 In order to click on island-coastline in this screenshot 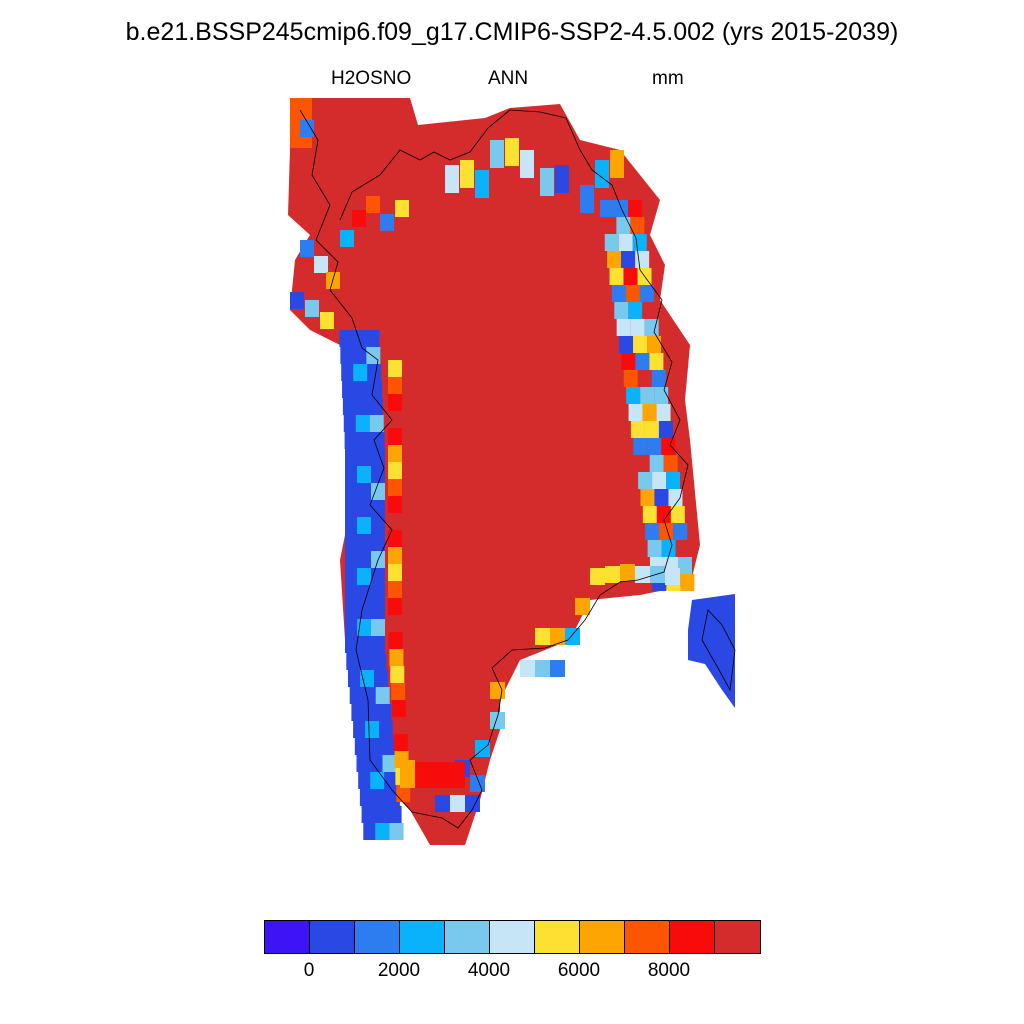, I will do `click(718, 650)`.